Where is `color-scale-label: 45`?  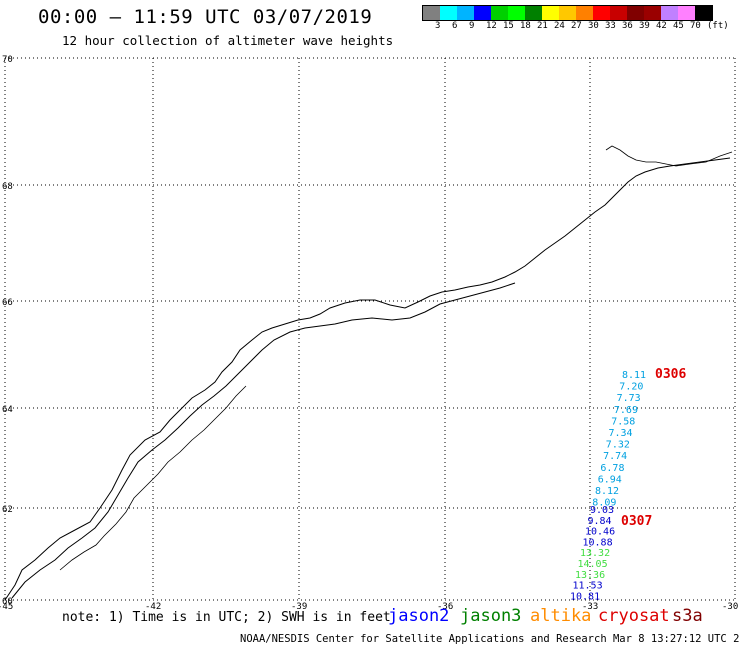 color-scale-label: 45 is located at coordinates (678, 26).